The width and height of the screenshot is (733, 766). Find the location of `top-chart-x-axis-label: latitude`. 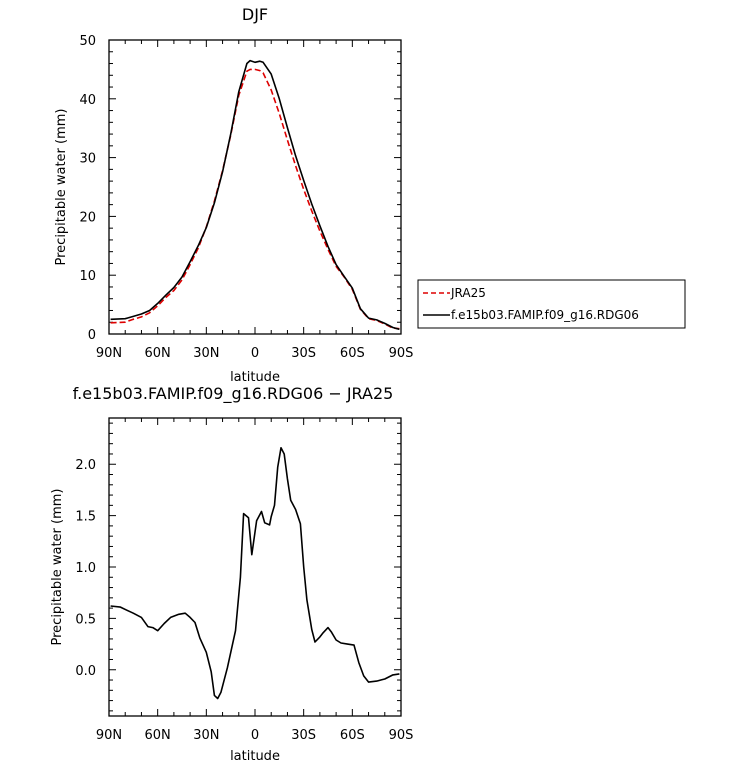

top-chart-x-axis-label: latitude is located at coordinates (255, 377).